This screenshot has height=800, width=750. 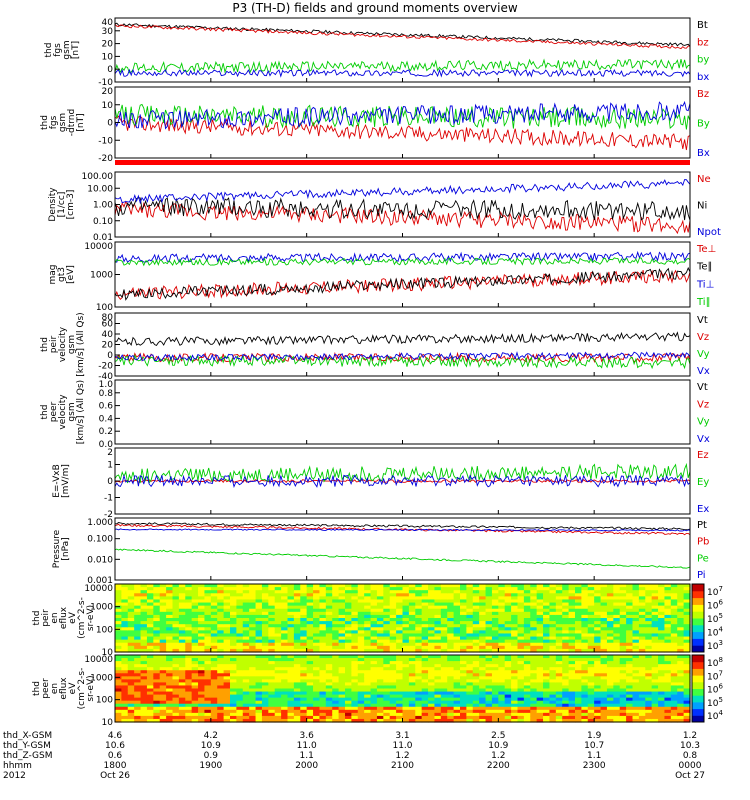 I want to click on colorbar-segment, so click(x=698, y=685).